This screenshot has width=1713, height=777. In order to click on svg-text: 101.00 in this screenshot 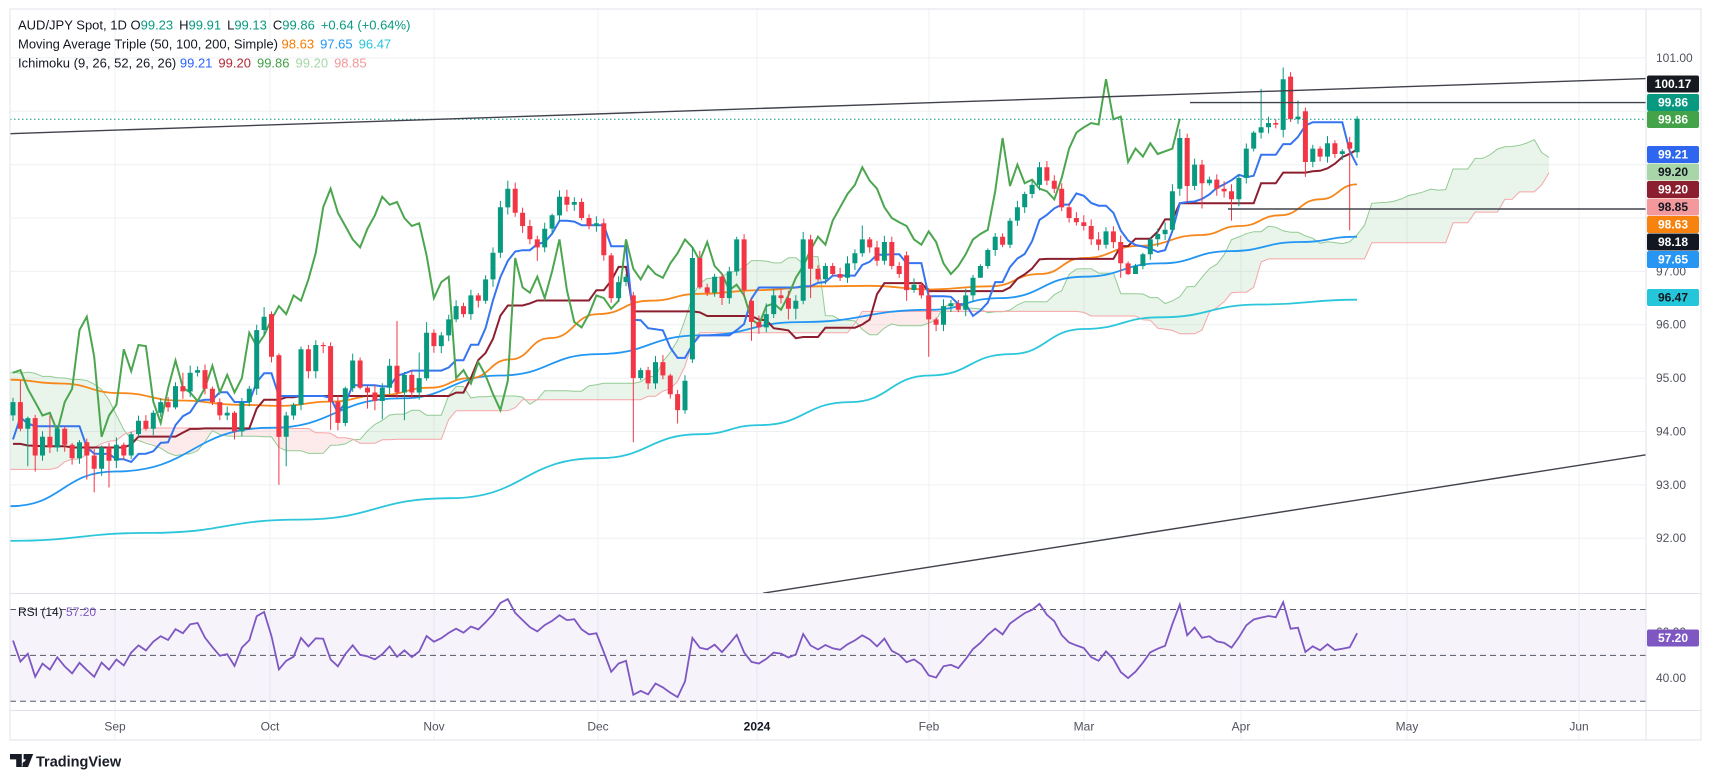, I will do `click(1674, 58)`.